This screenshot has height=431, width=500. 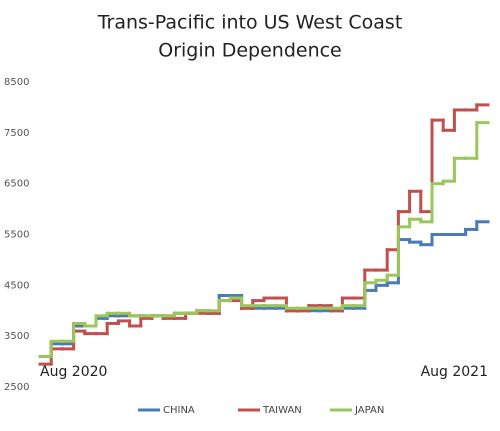 I want to click on y-tick-label: 3500, so click(x=16, y=336).